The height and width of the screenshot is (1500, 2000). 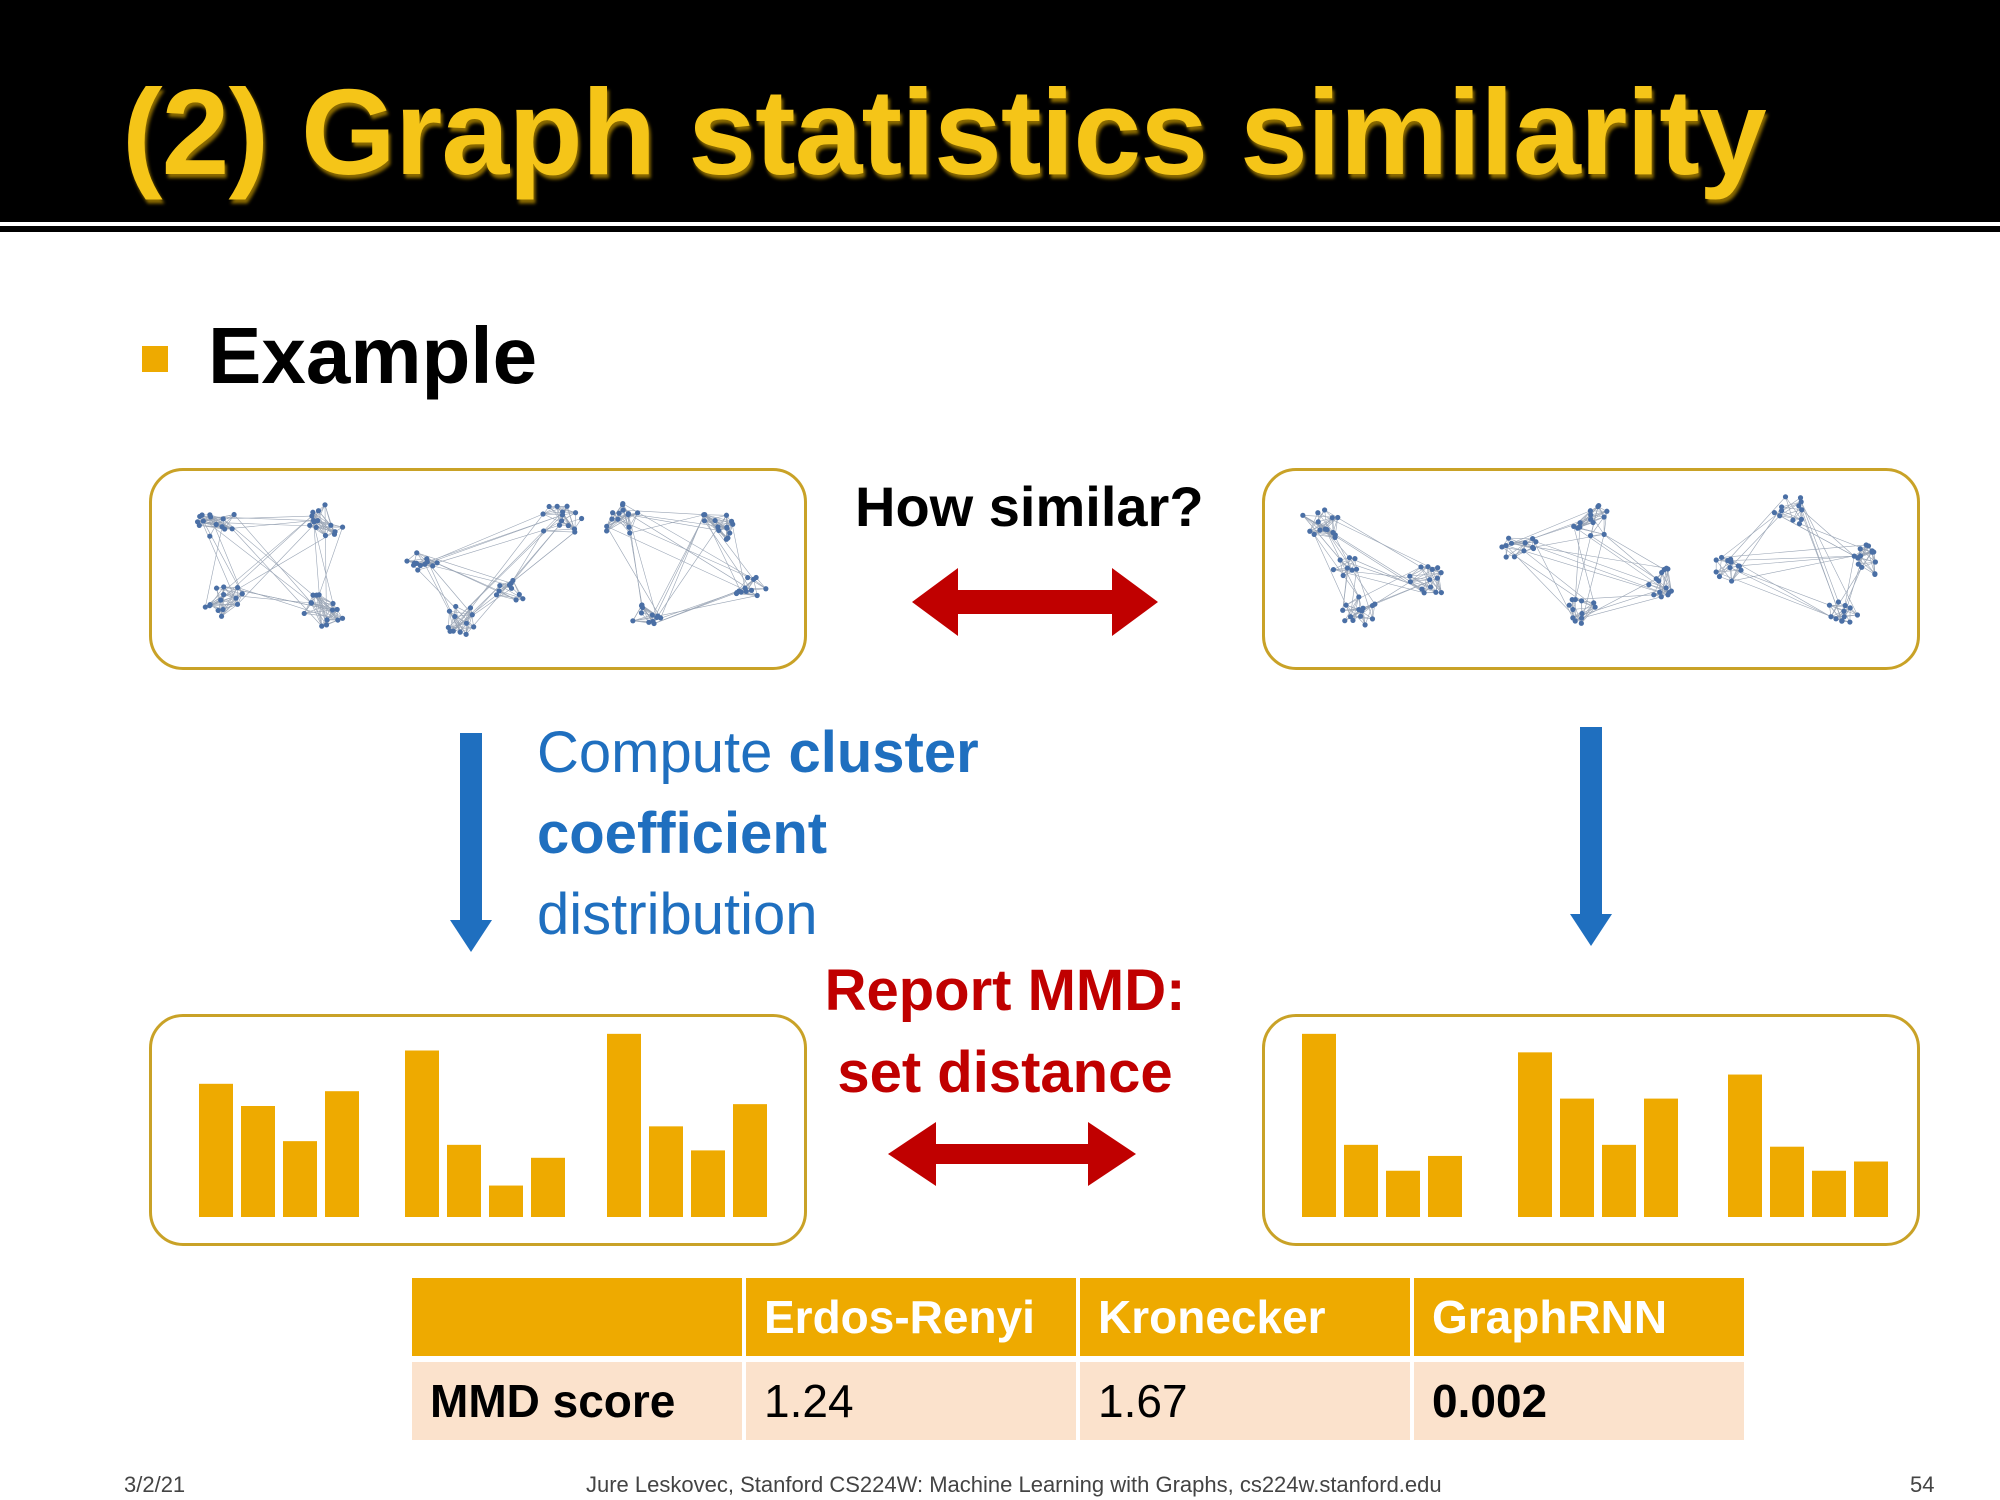 What do you see at coordinates (1078, 1398) in the screenshot?
I see `table-row: MMD score 1.24 1.67 0.002` at bounding box center [1078, 1398].